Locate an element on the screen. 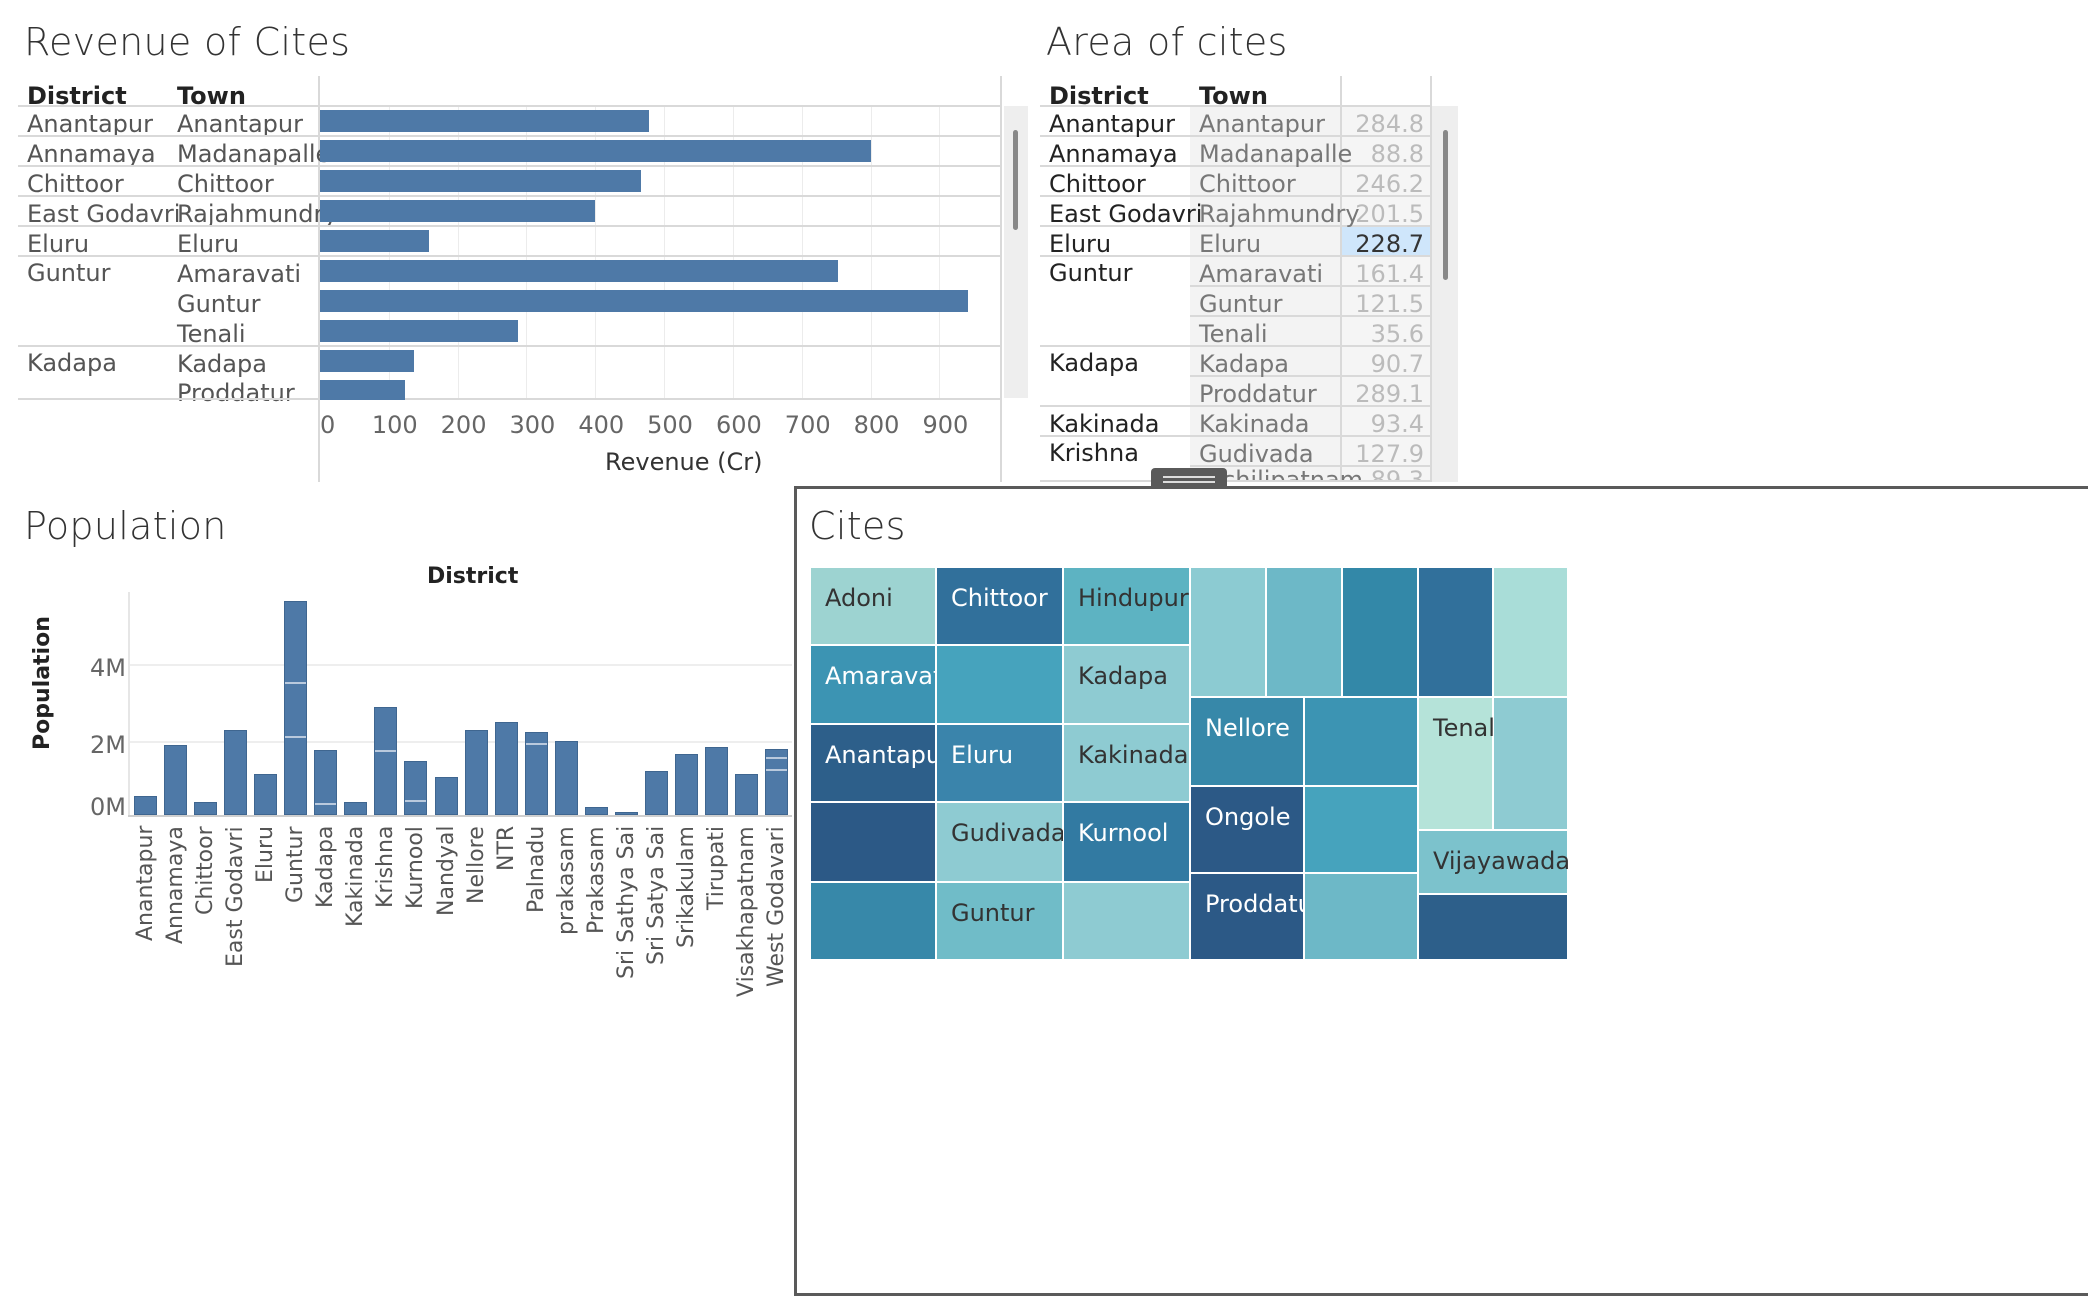 Image resolution: width=2088 pixels, height=1296 pixels. revenue-tick-label: 400 is located at coordinates (601, 425).